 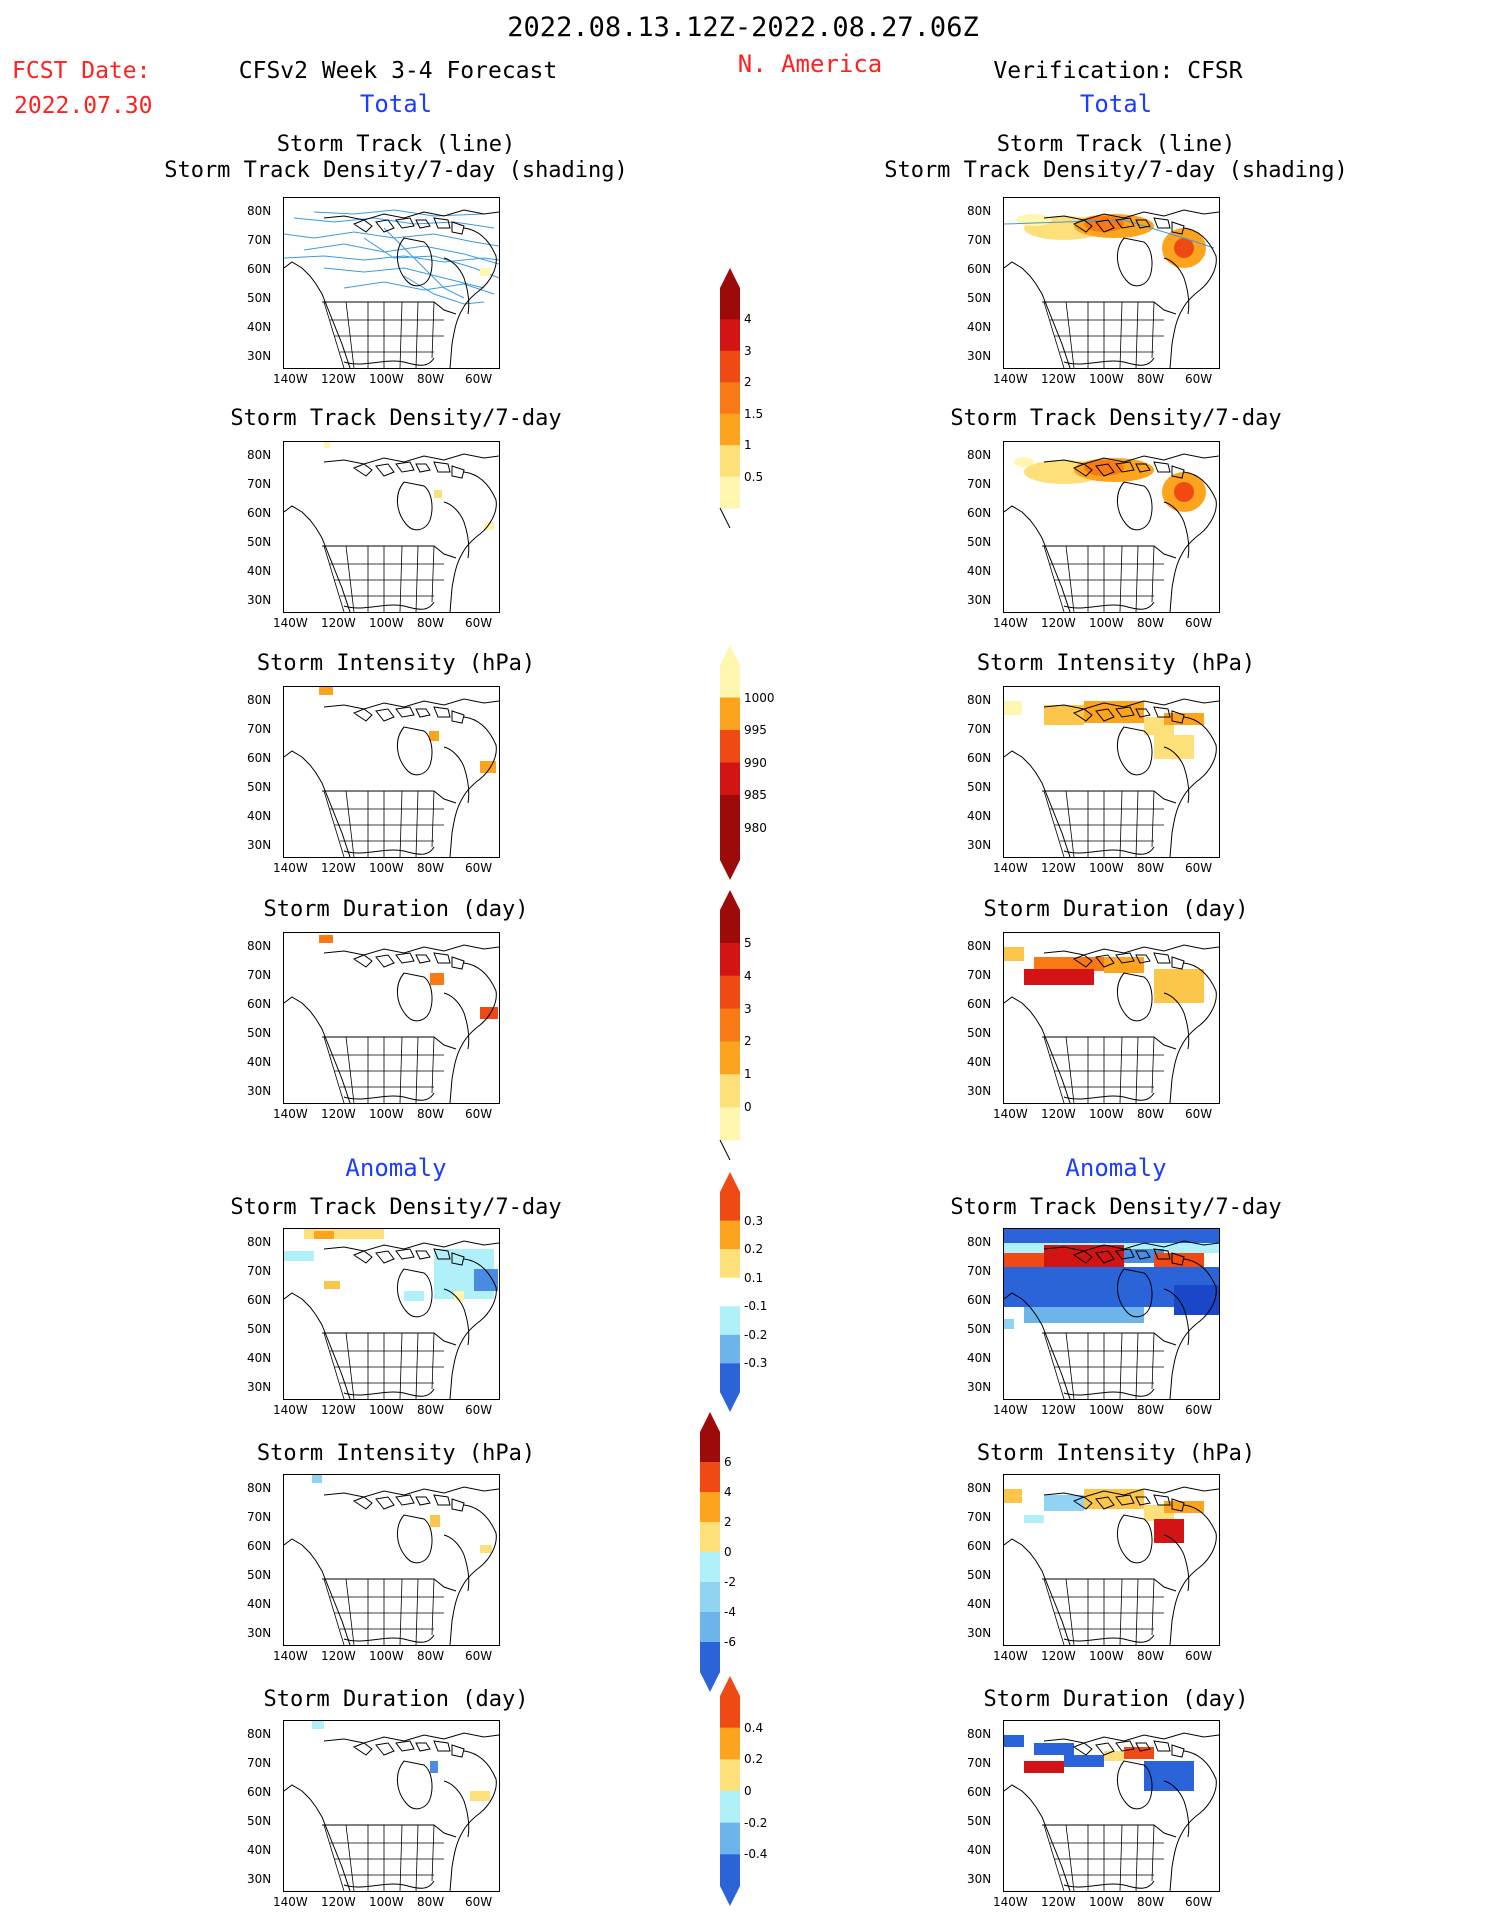 I want to click on colorbar-intensity-anom, so click(x=710, y=1552).